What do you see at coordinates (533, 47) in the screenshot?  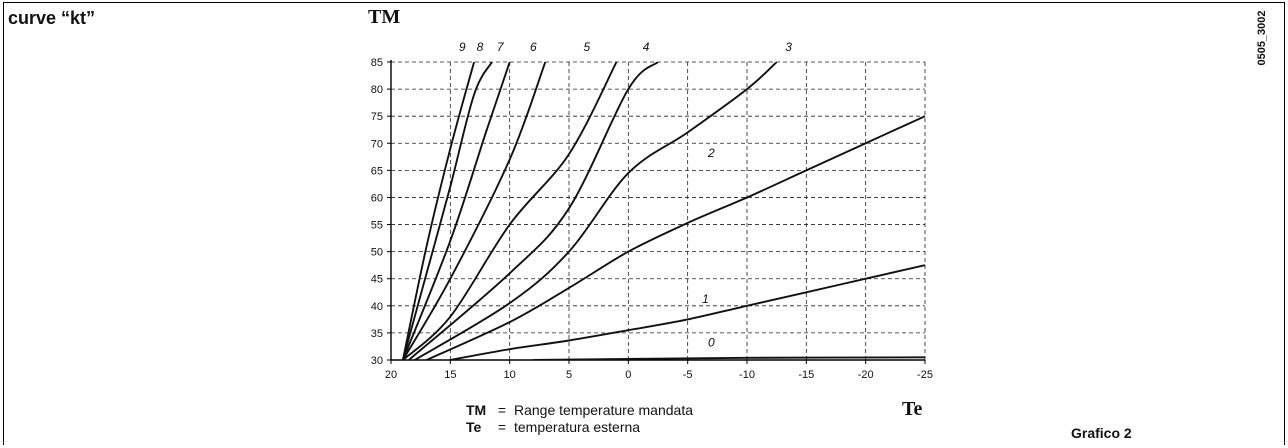 I see `curve-label-6: 6` at bounding box center [533, 47].